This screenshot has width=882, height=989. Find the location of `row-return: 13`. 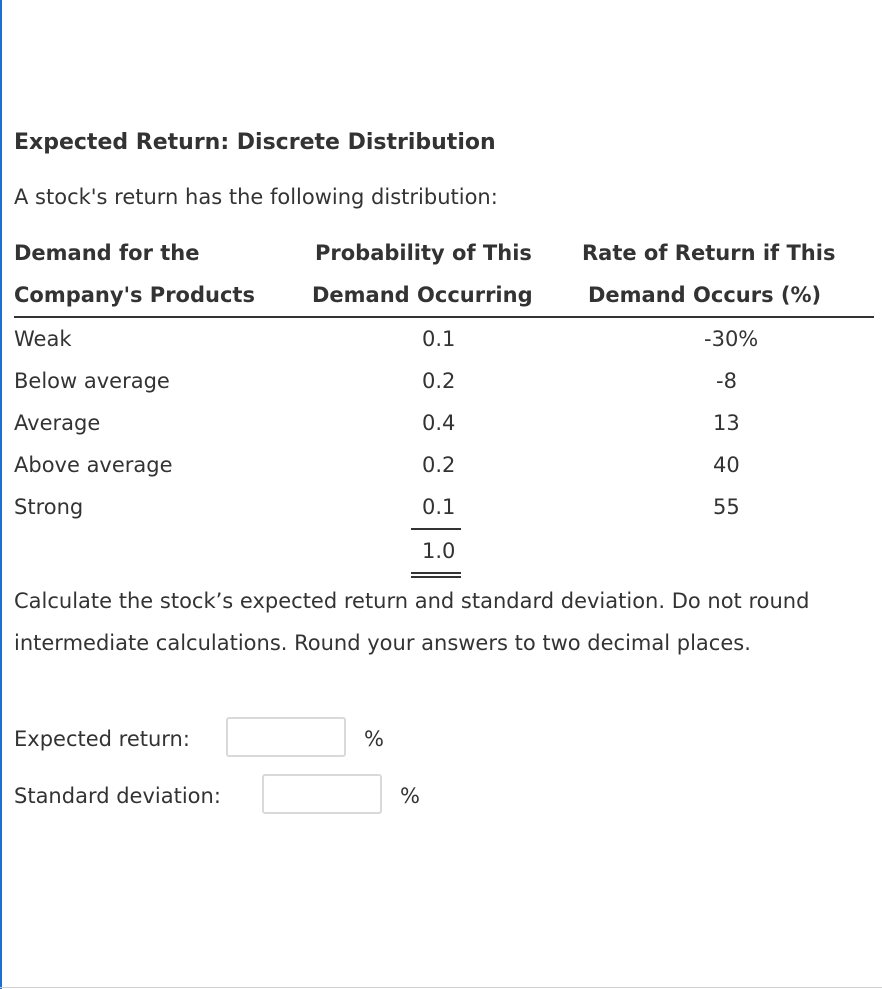

row-return: 13 is located at coordinates (726, 423).